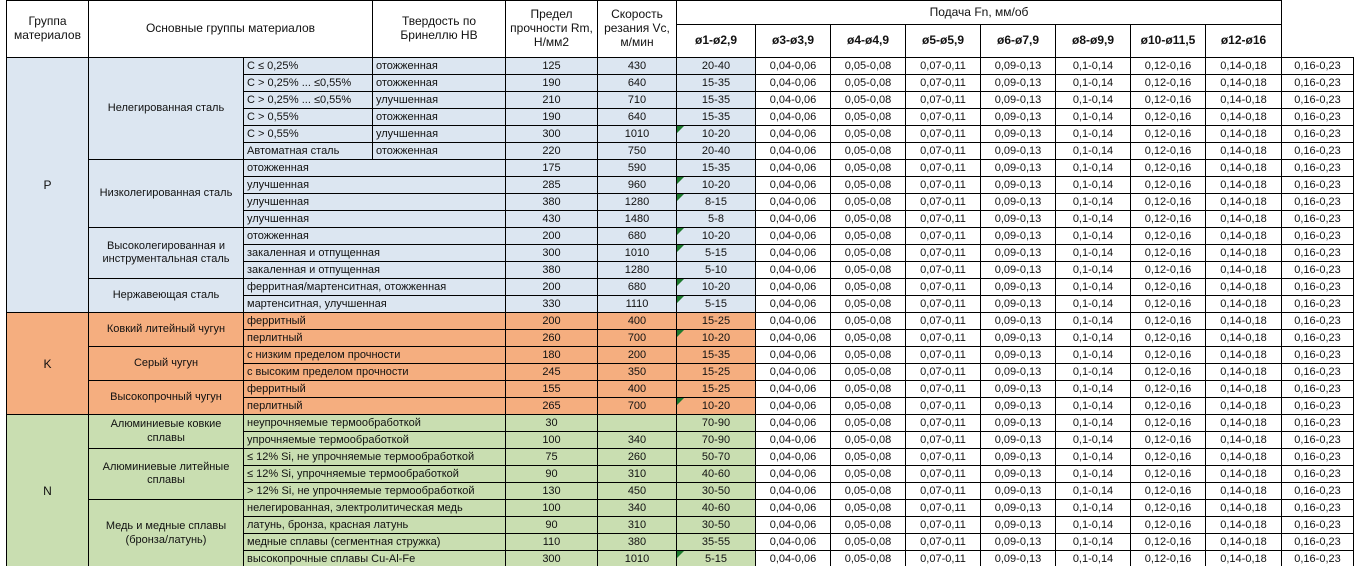 The image size is (1356, 573). I want to click on header-feed-diameter: ø4-ø4,9, so click(868, 41).